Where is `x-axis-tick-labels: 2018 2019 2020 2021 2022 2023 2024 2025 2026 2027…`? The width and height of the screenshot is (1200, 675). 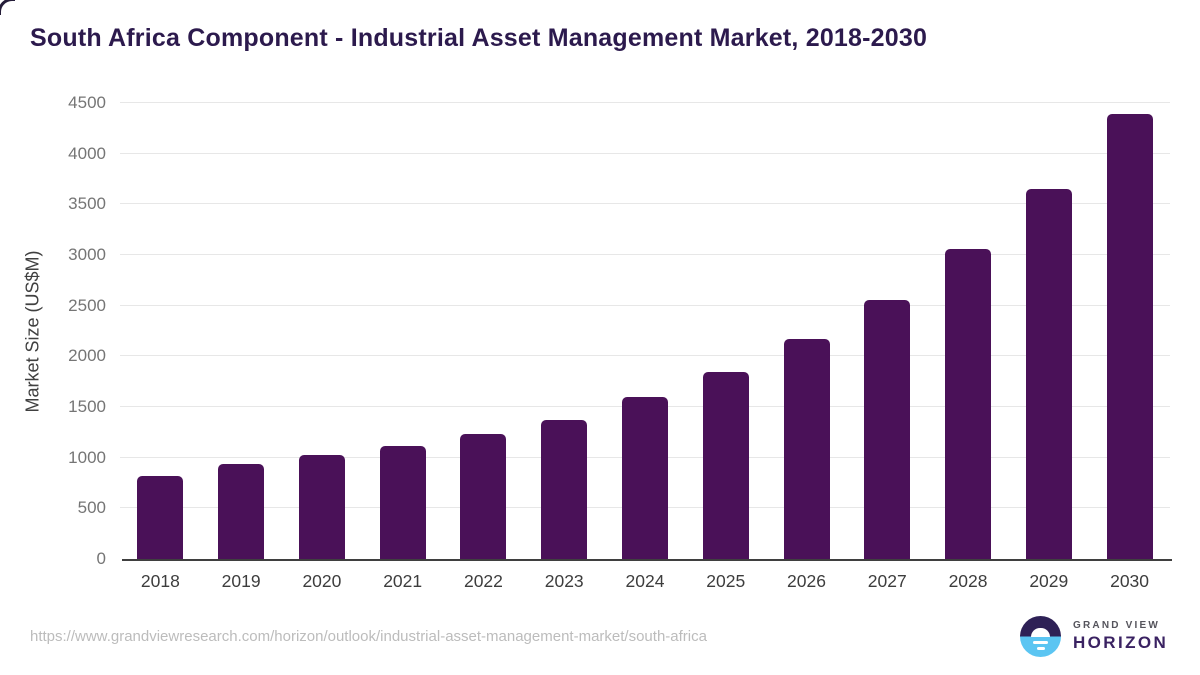 x-axis-tick-labels: 2018 2019 2020 2021 2022 2023 2024 2025 2026 2027… is located at coordinates (645, 581).